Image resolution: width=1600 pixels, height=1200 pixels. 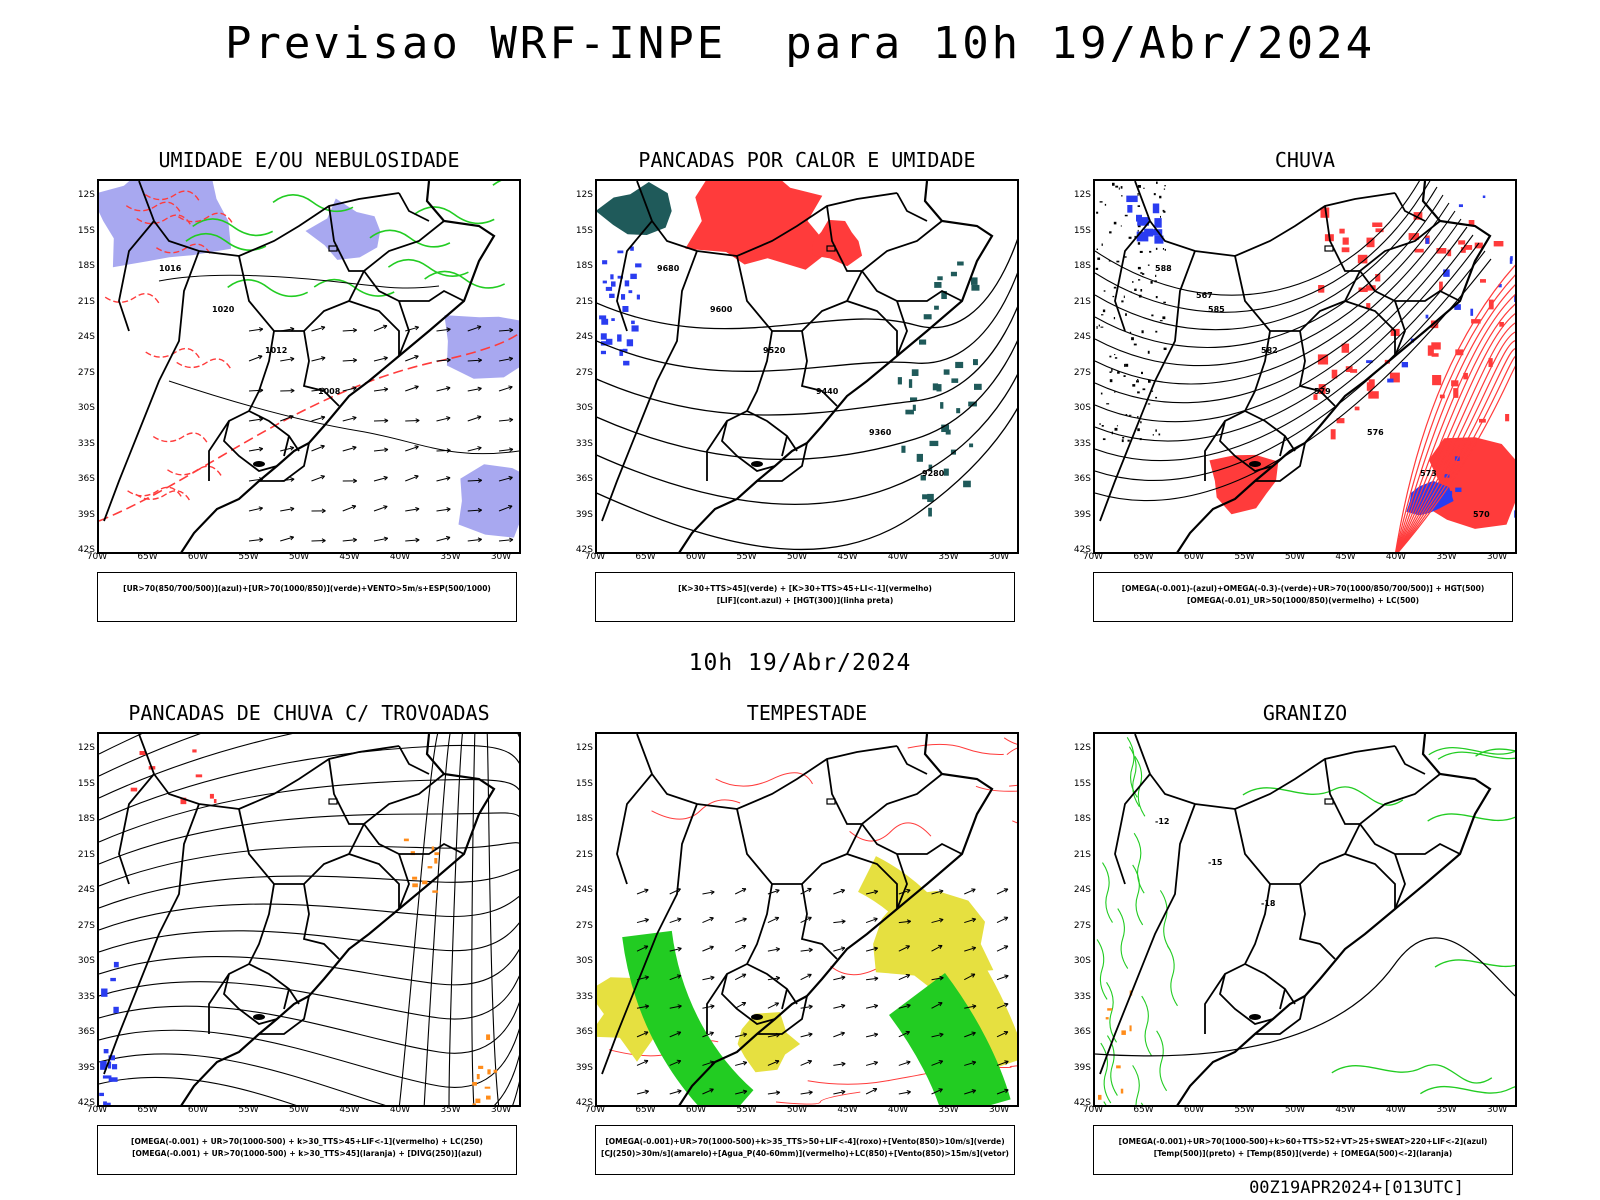 What do you see at coordinates (1244, 1110) in the screenshot?
I see `lon-label: 55W` at bounding box center [1244, 1110].